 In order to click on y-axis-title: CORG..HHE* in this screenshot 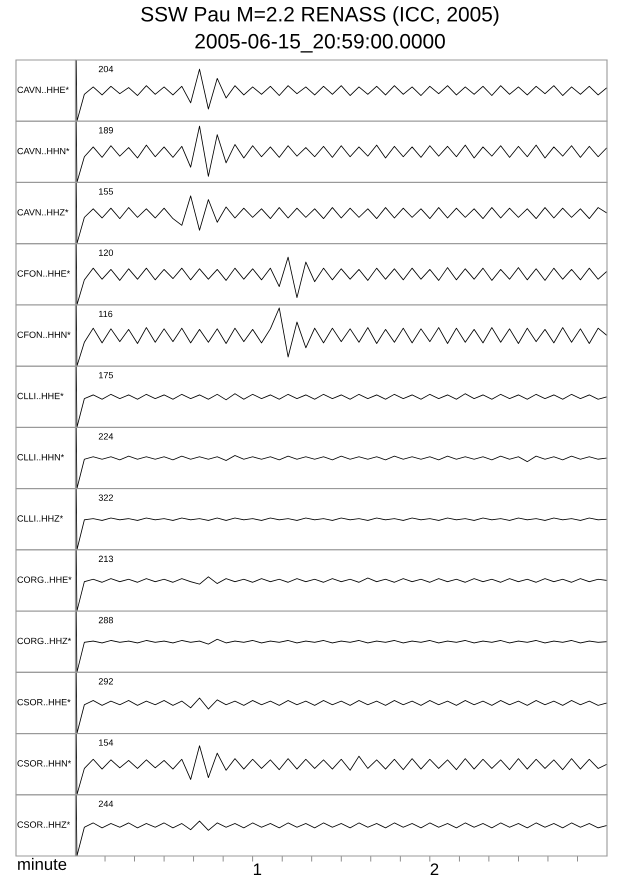, I will do `click(44, 579)`.